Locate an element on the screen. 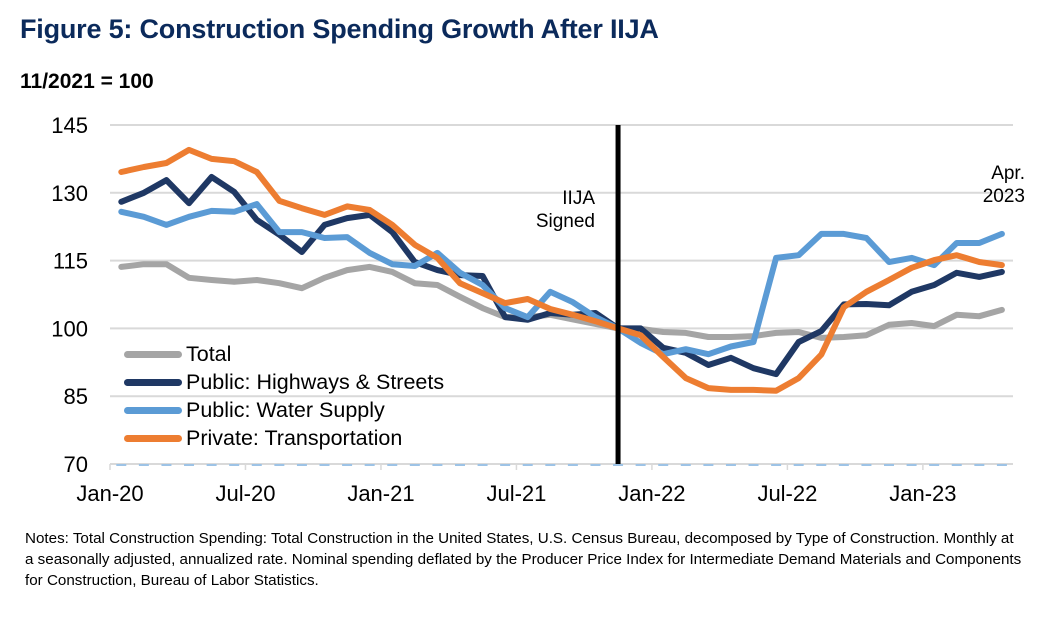 This screenshot has height=634, width=1043. legend-swatch-transportation is located at coordinates (153, 438).